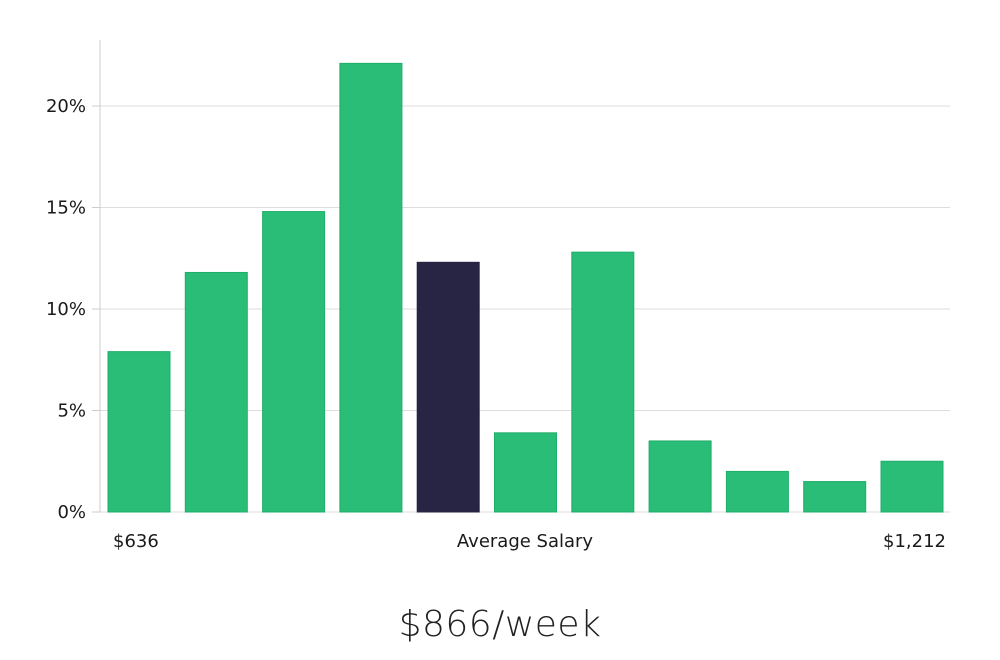 This screenshot has width=1000, height=660. I want to click on y-tick-label: 20%, so click(66, 106).